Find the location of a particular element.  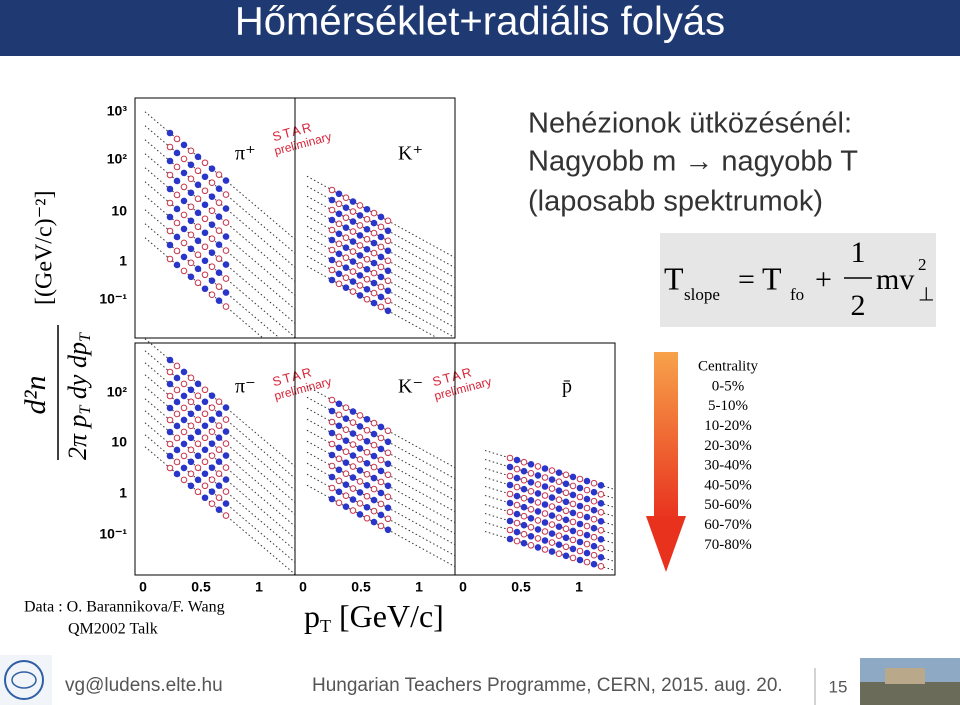

figure-credit: QM2002 Talk is located at coordinates (113, 629).